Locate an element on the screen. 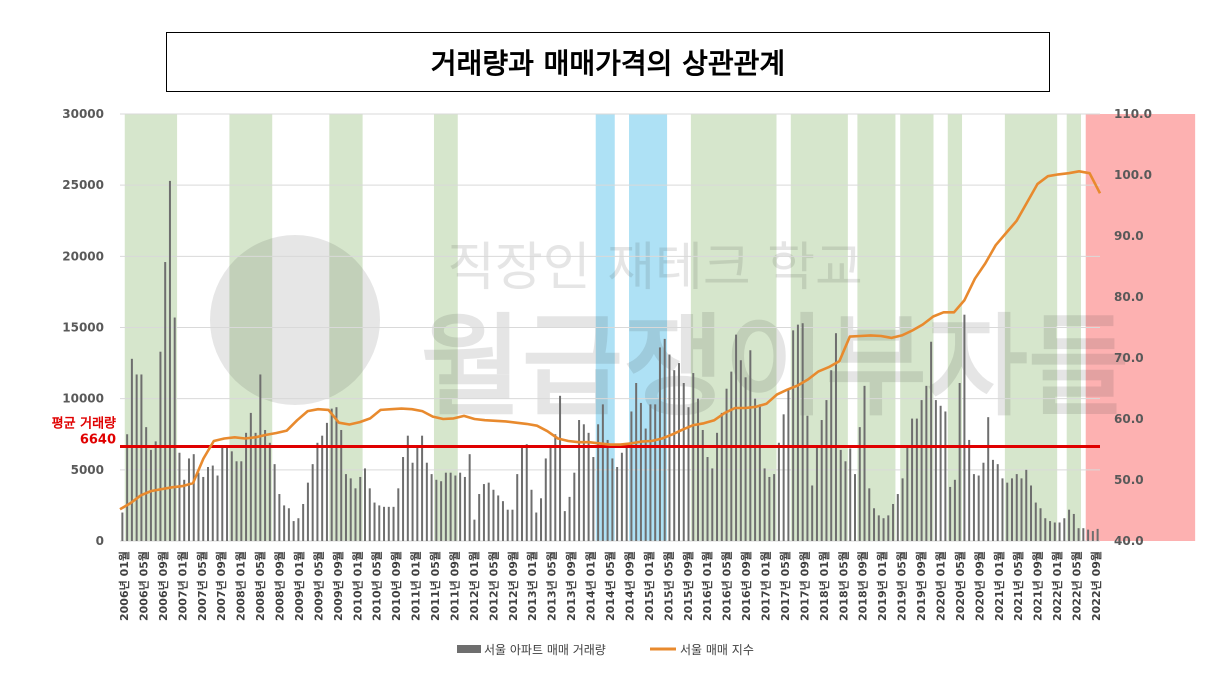 This screenshot has height=684, width=1216. x-tick-label: 2017년 05월 is located at coordinates (785, 586).